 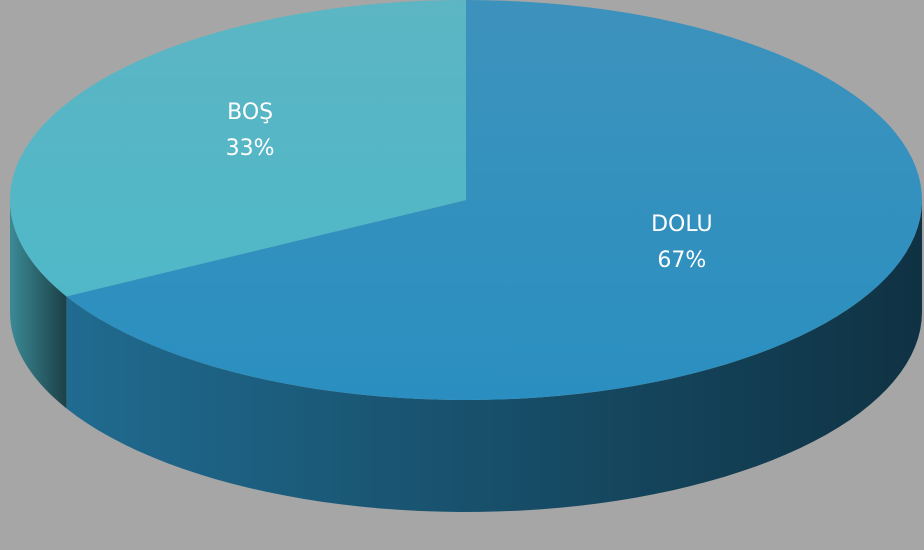 I want to click on slice-value-label: 33%, so click(x=250, y=148).